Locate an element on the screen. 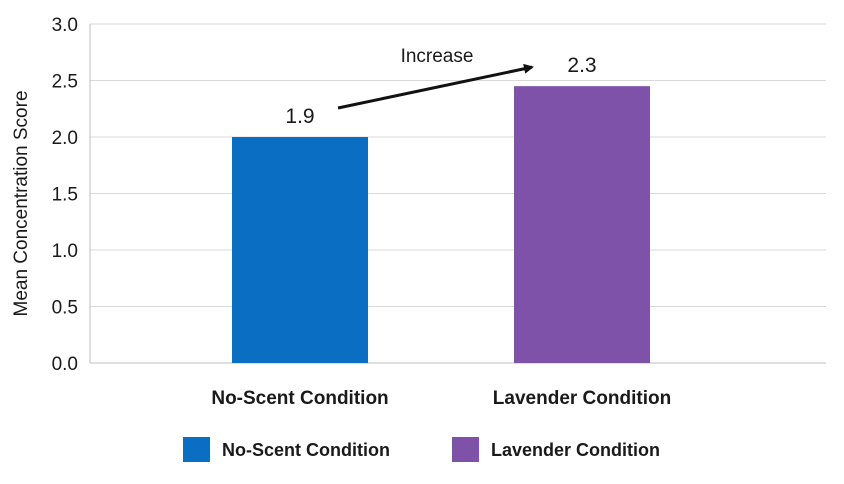 This screenshot has height=484, width=844. x-category-label: Lavender Condition is located at coordinates (582, 398).